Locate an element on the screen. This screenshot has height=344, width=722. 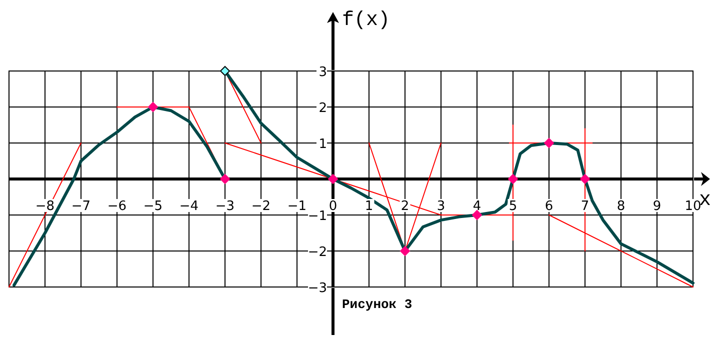
x-tick-label: −8 is located at coordinates (45, 206).